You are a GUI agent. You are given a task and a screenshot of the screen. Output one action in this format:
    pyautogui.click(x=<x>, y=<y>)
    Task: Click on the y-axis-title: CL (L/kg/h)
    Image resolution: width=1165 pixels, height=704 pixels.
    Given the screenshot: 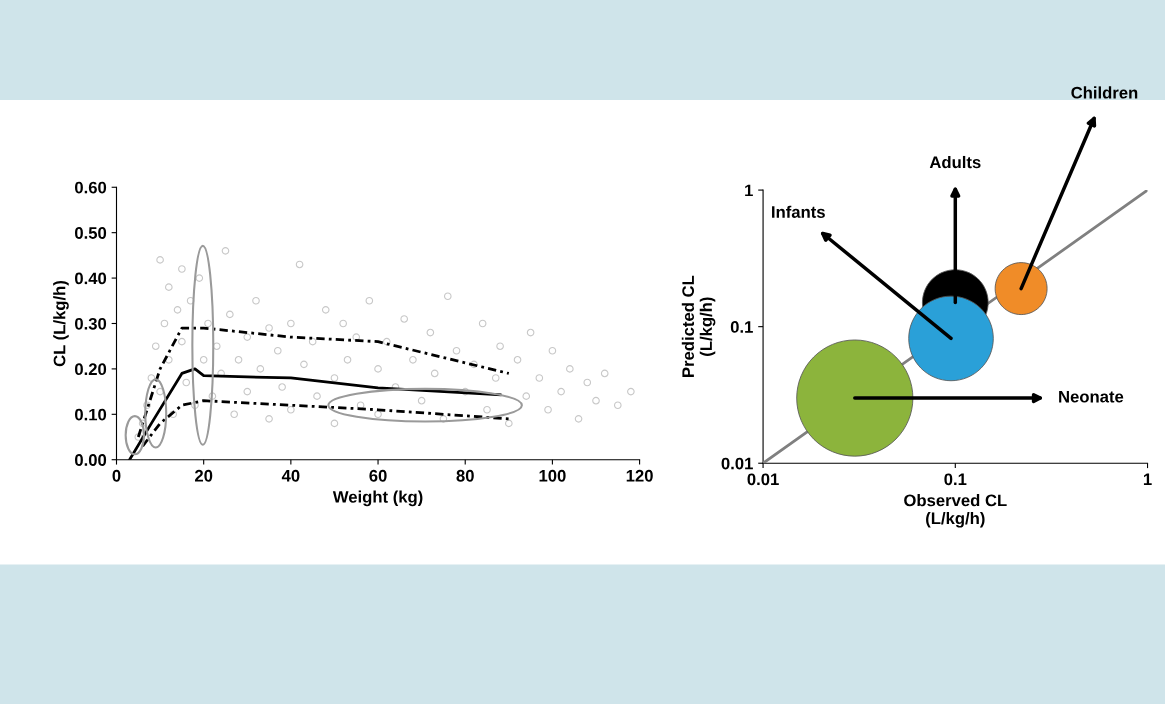 What is the action you would take?
    pyautogui.click(x=61, y=323)
    